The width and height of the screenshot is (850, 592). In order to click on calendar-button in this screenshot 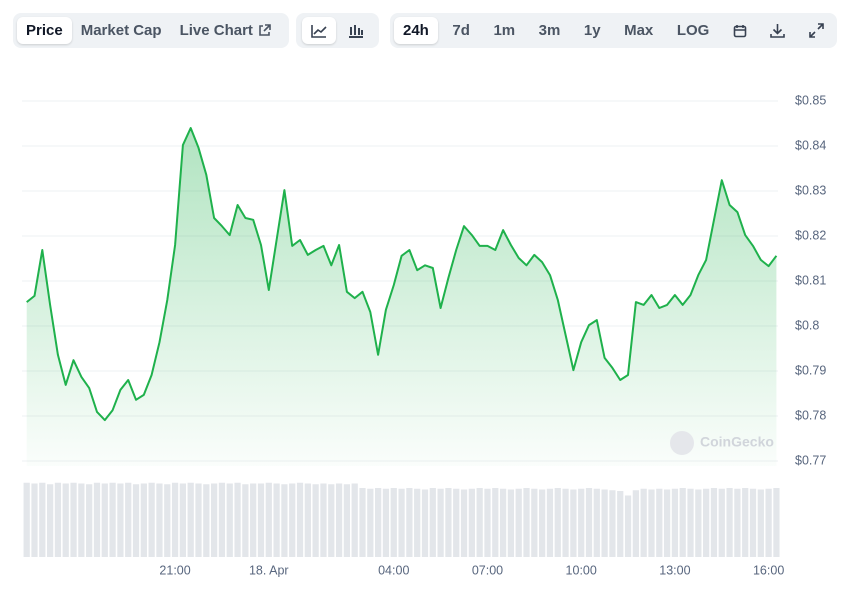, I will do `click(740, 30)`.